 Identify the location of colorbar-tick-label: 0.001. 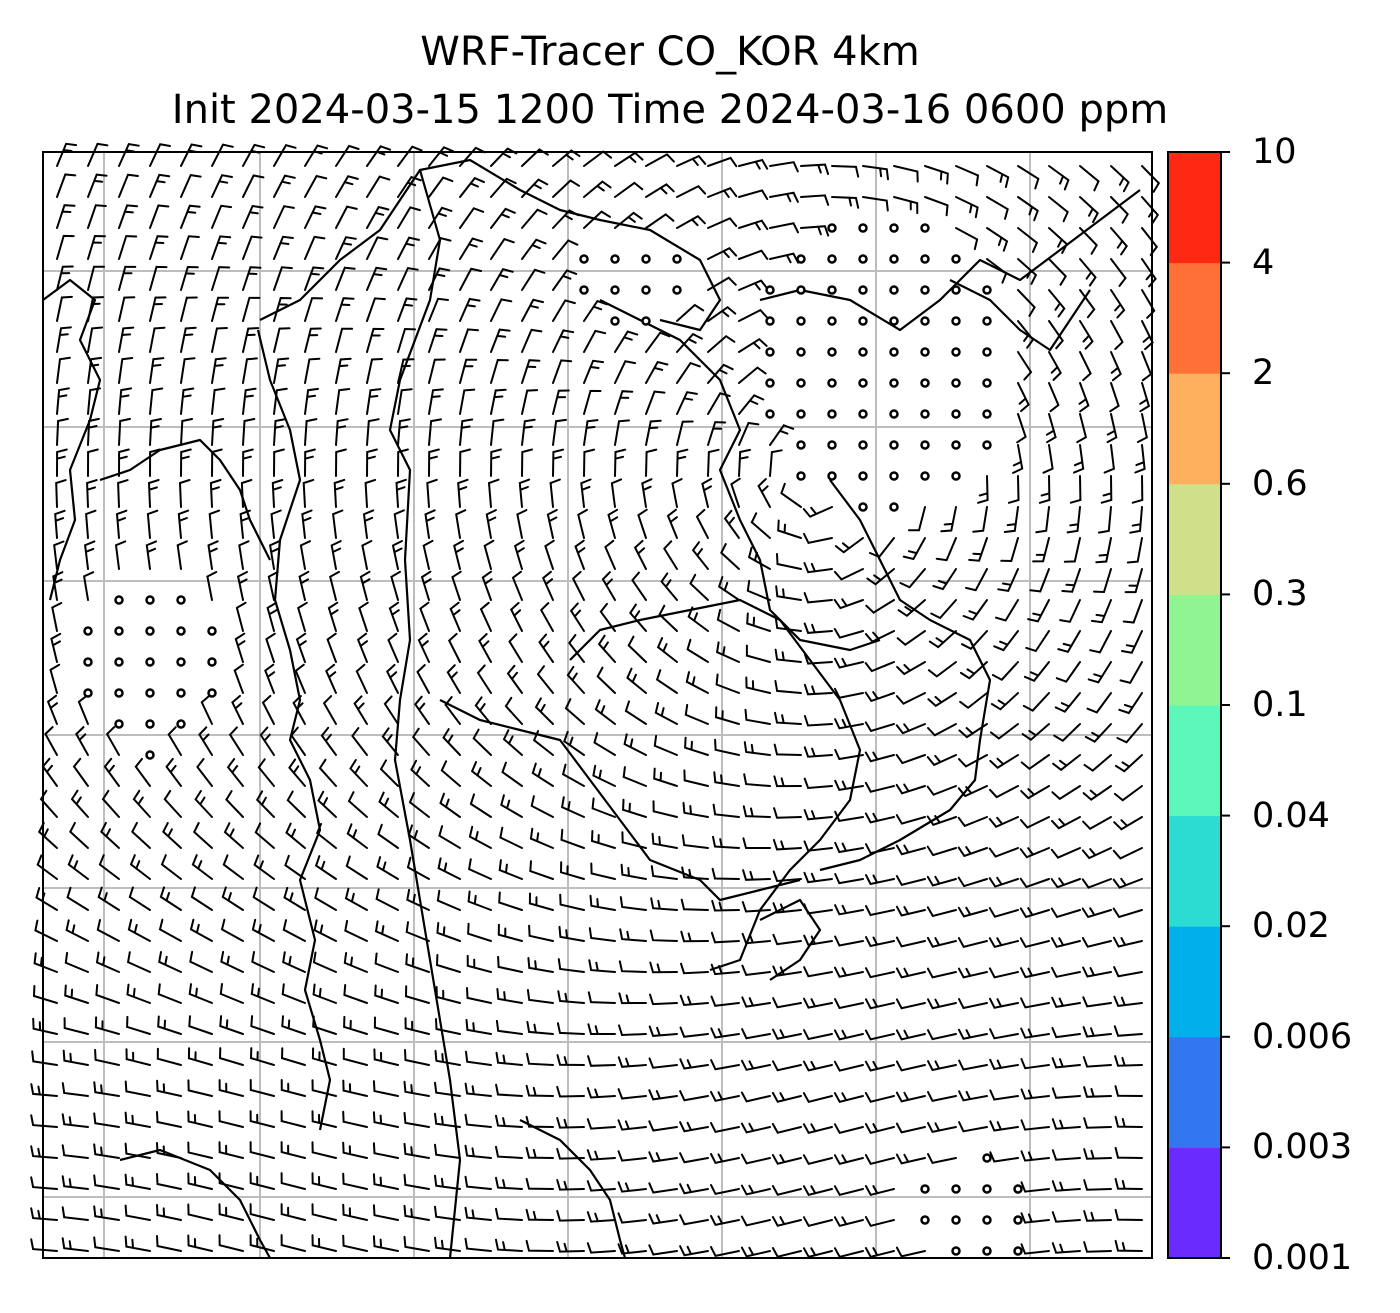
(1302, 1258).